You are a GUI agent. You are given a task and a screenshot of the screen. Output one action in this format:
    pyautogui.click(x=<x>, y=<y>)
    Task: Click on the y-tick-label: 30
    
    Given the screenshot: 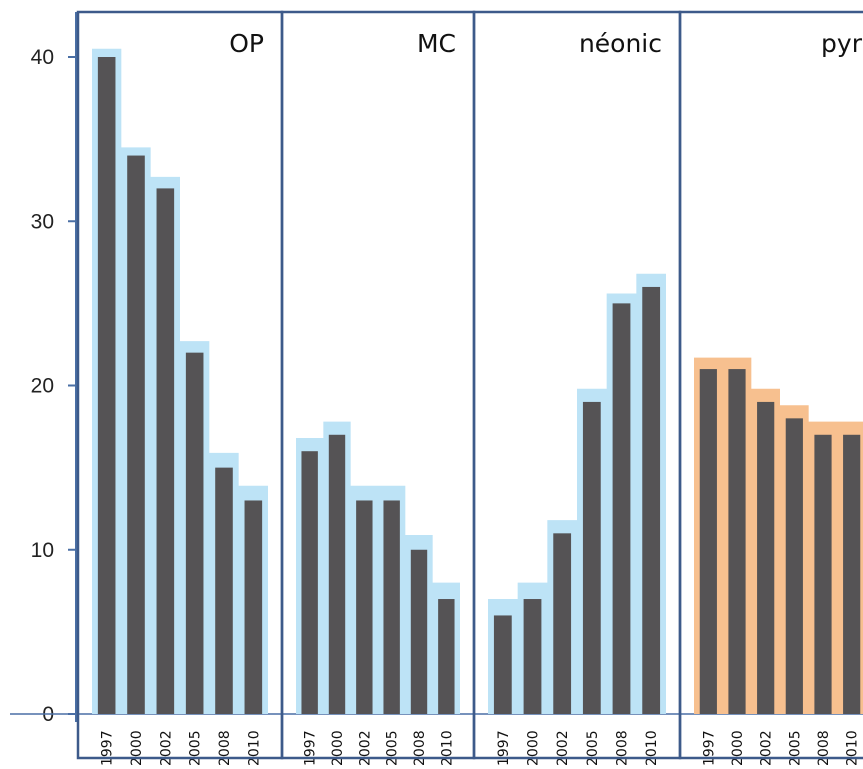 What is the action you would take?
    pyautogui.click(x=42, y=221)
    